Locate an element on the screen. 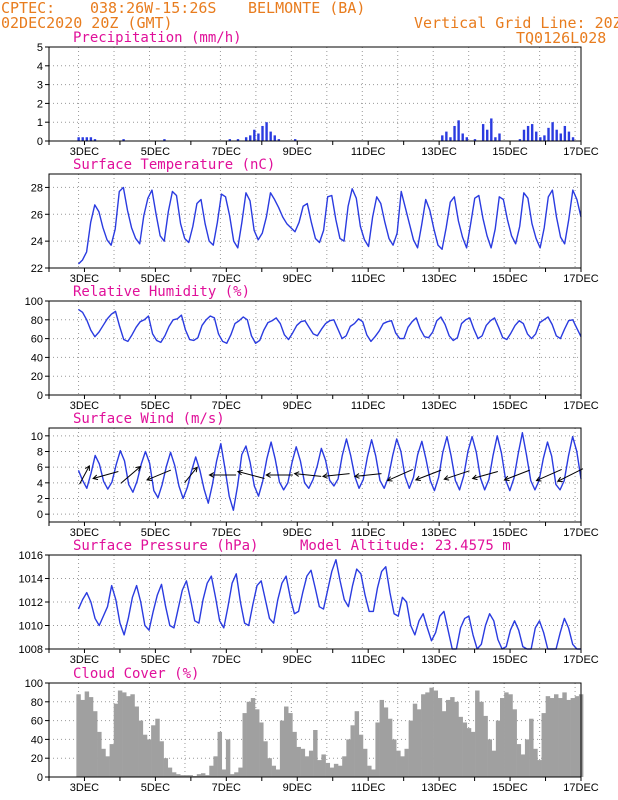 The image size is (618, 800). y-tick-label: 2 is located at coordinates (40, 104).